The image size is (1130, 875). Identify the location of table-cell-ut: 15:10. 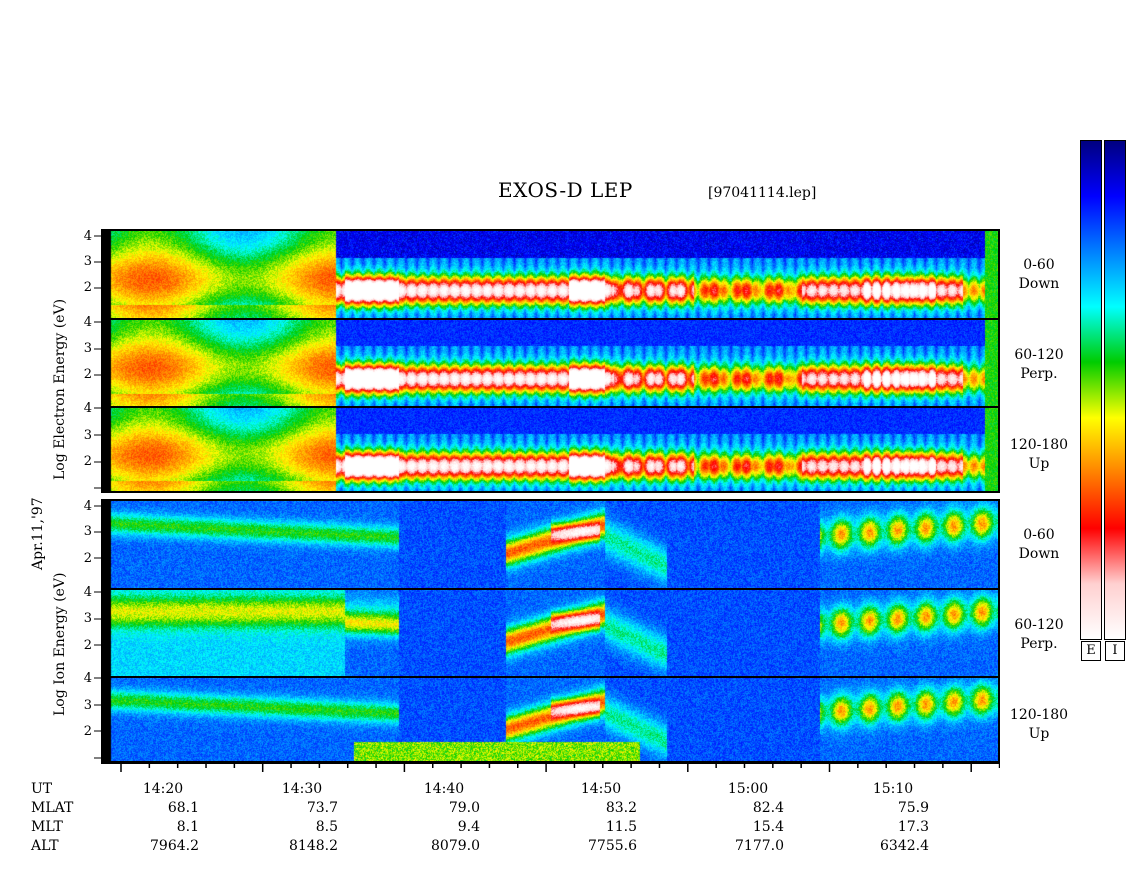
(893, 789).